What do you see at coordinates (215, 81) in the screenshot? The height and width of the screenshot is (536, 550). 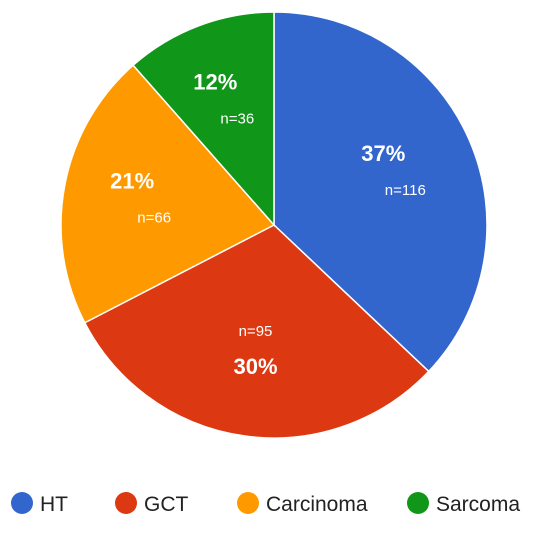 I see `slice-percent-label-sarcoma: 12%` at bounding box center [215, 81].